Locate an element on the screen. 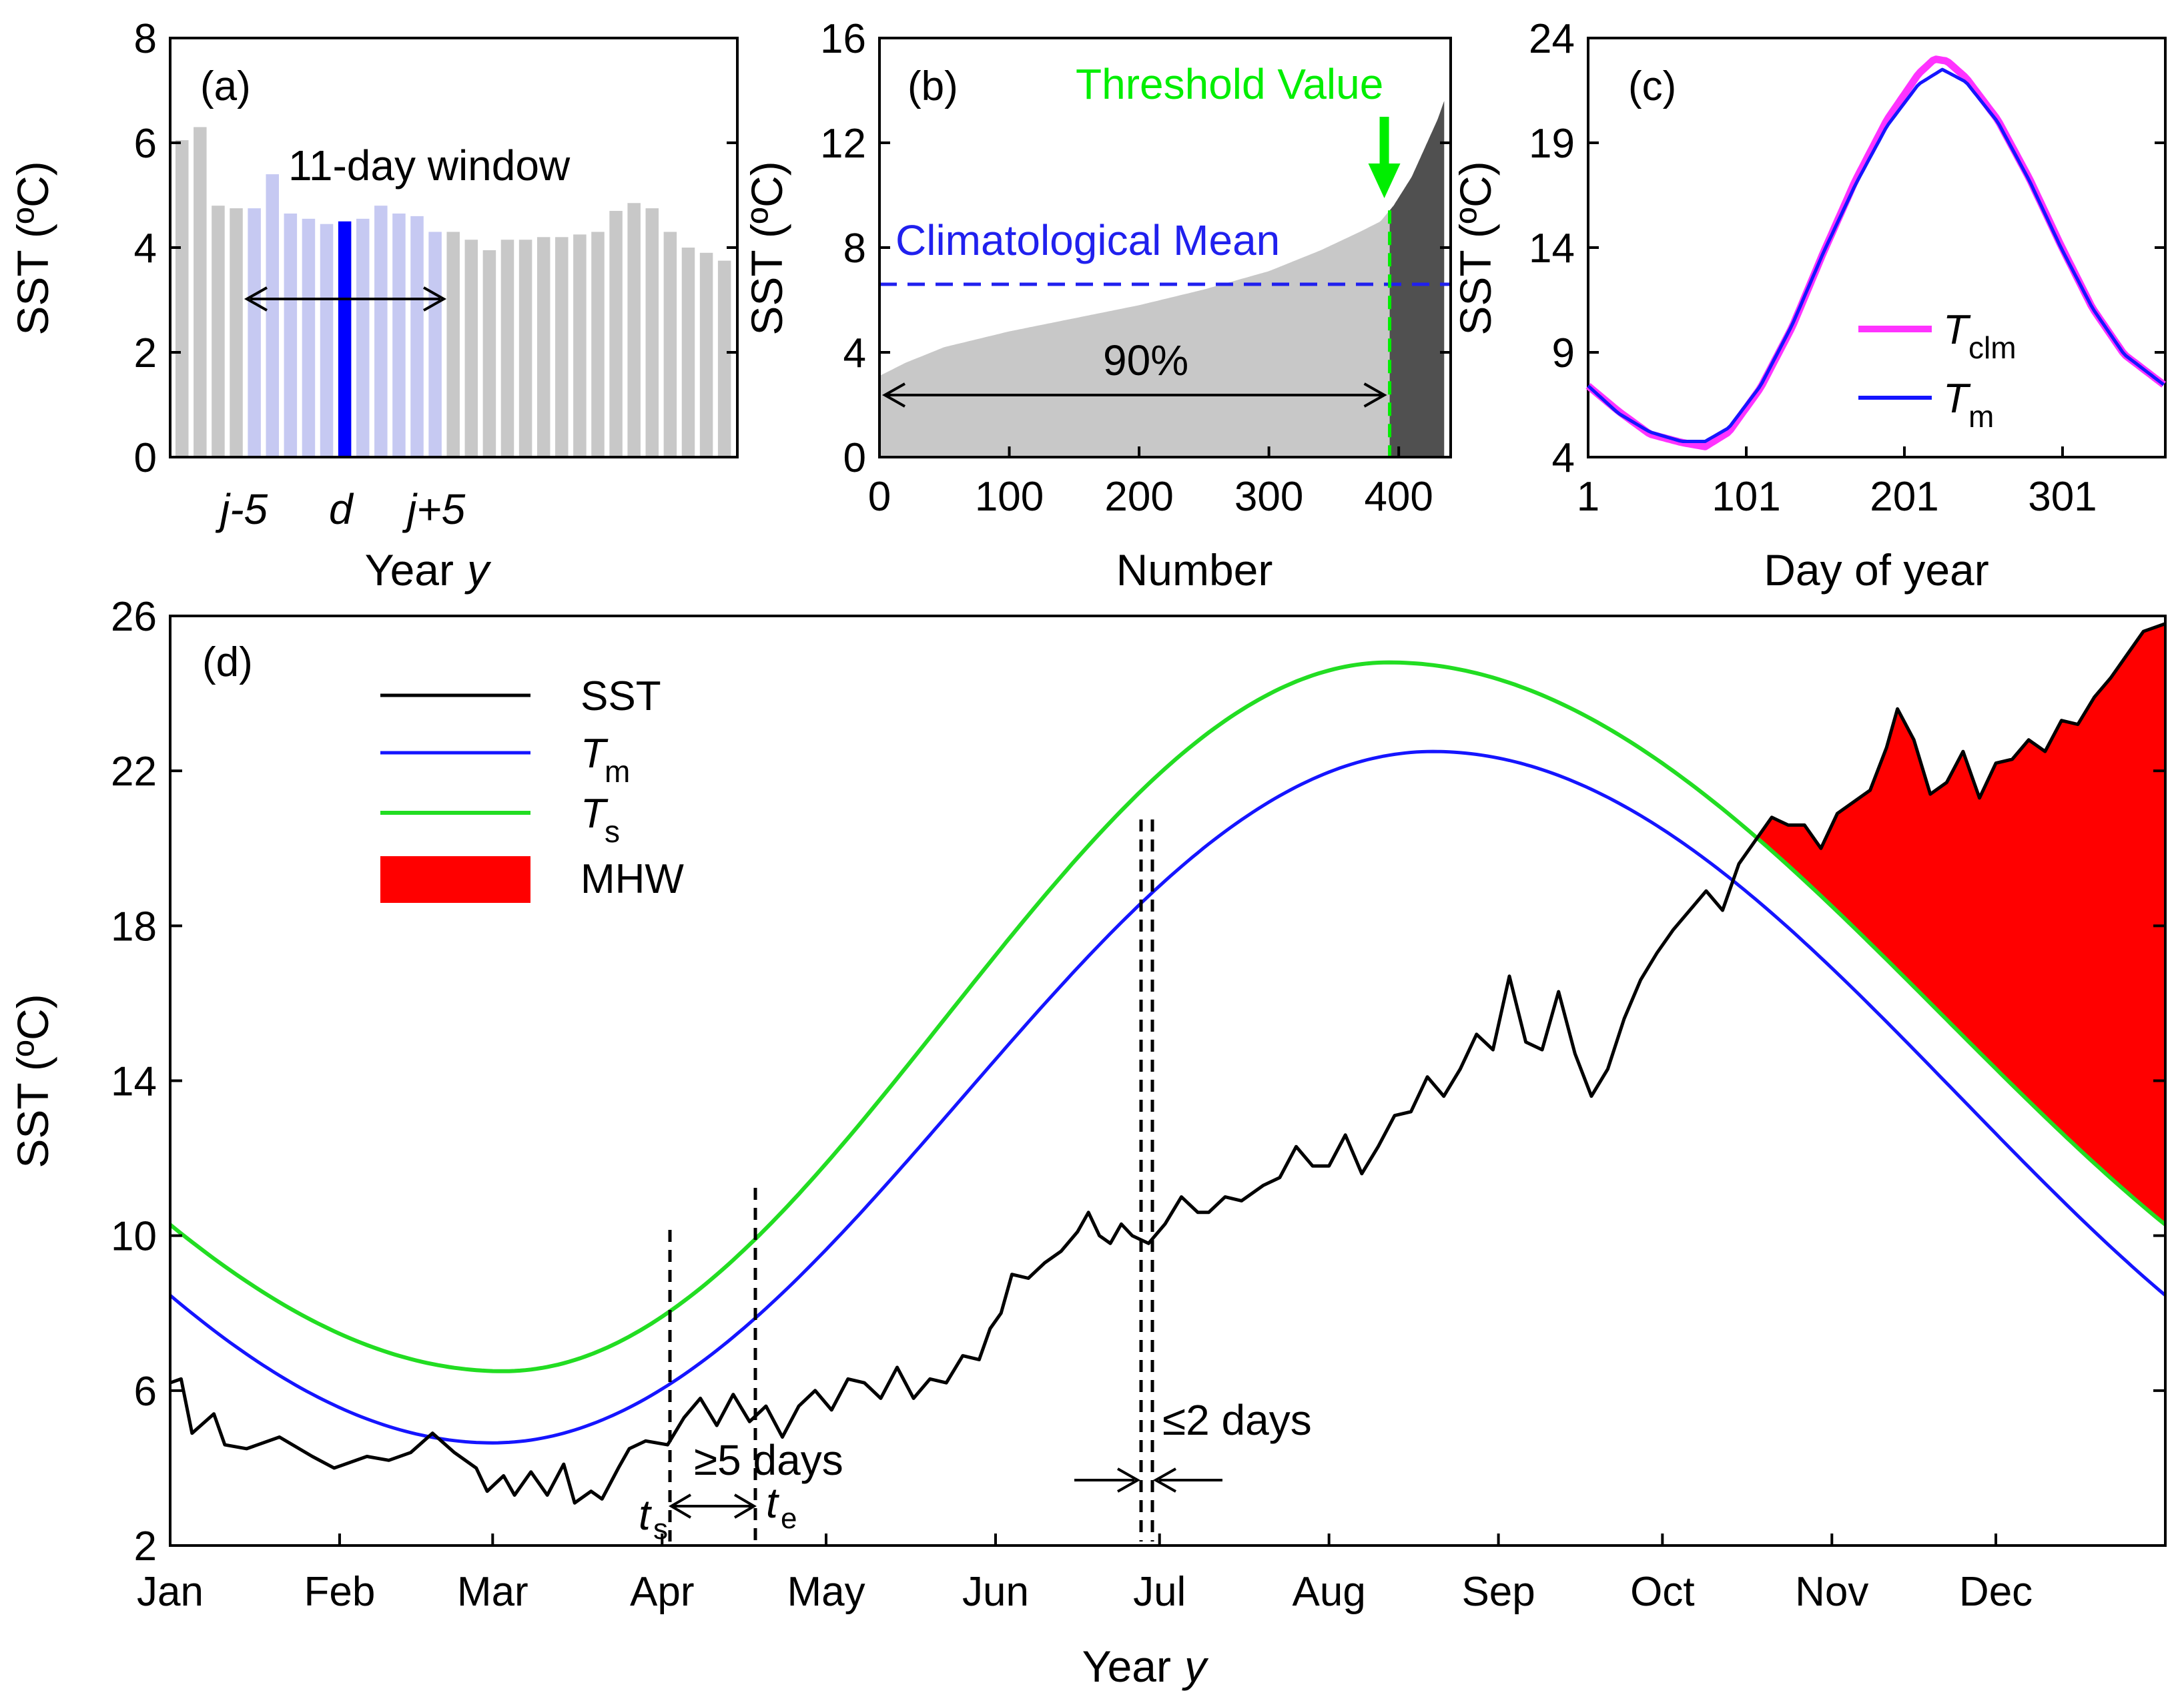 Image resolution: width=2184 pixels, height=1699 pixels. x-label-j-minus-5: j-5 is located at coordinates (241, 509).